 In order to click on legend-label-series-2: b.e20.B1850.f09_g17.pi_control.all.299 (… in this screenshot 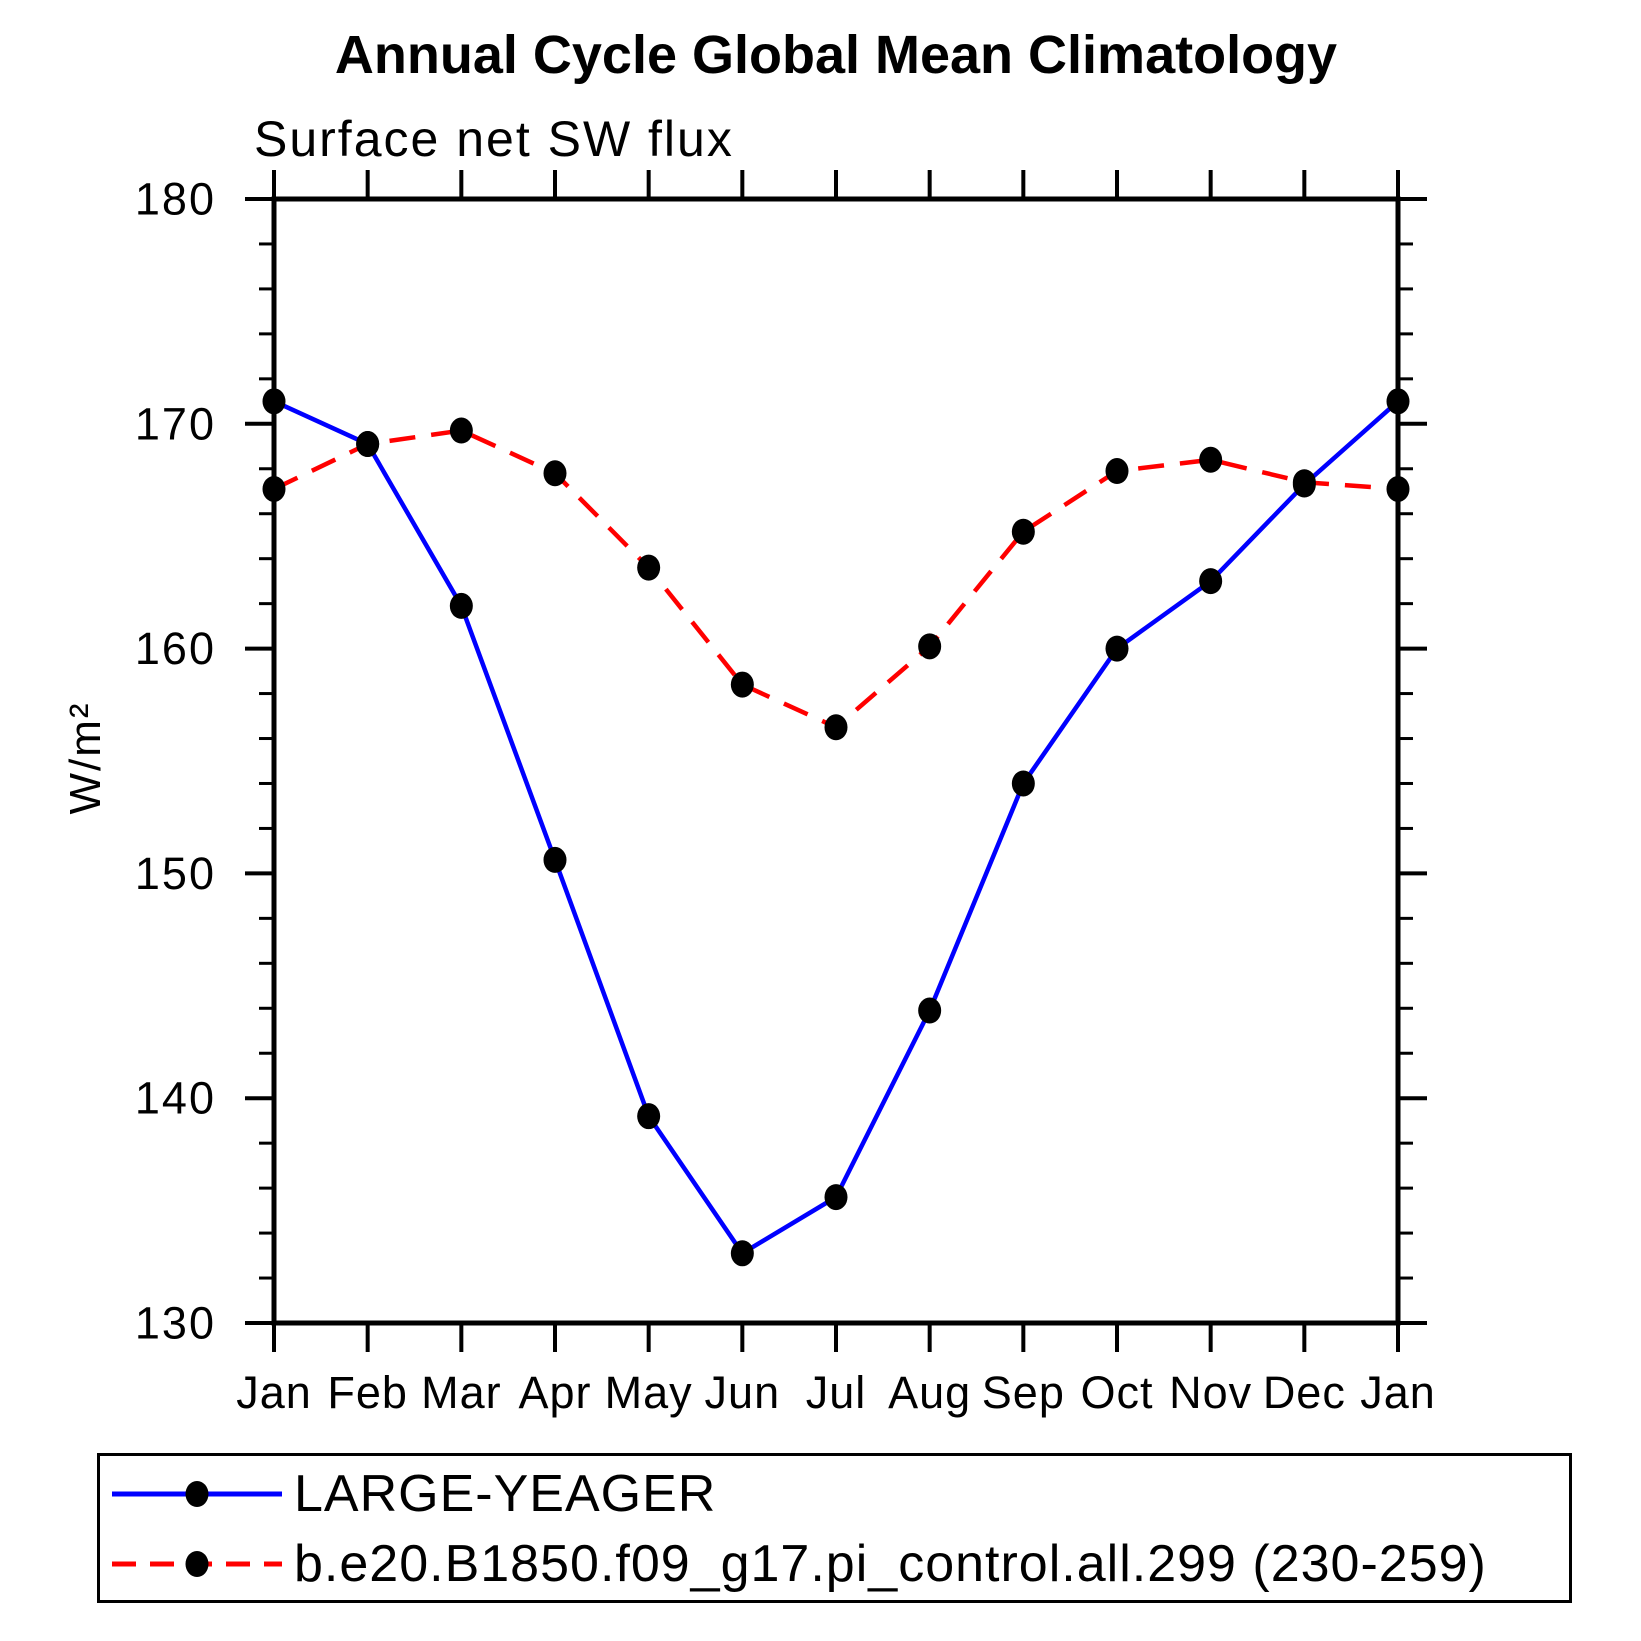, I will do `click(890, 1564)`.